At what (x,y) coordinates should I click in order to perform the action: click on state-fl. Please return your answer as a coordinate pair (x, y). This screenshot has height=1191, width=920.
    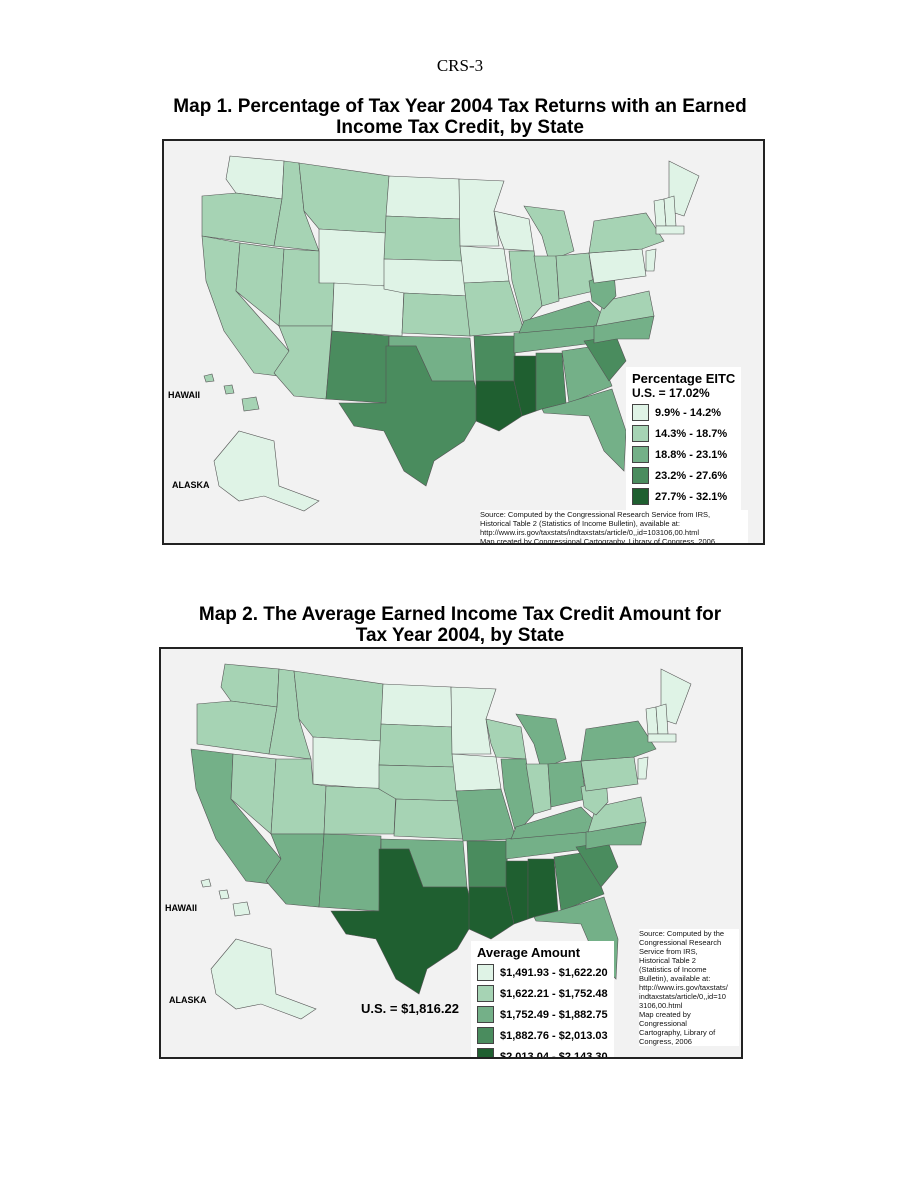
    Looking at the image, I should click on (584, 430).